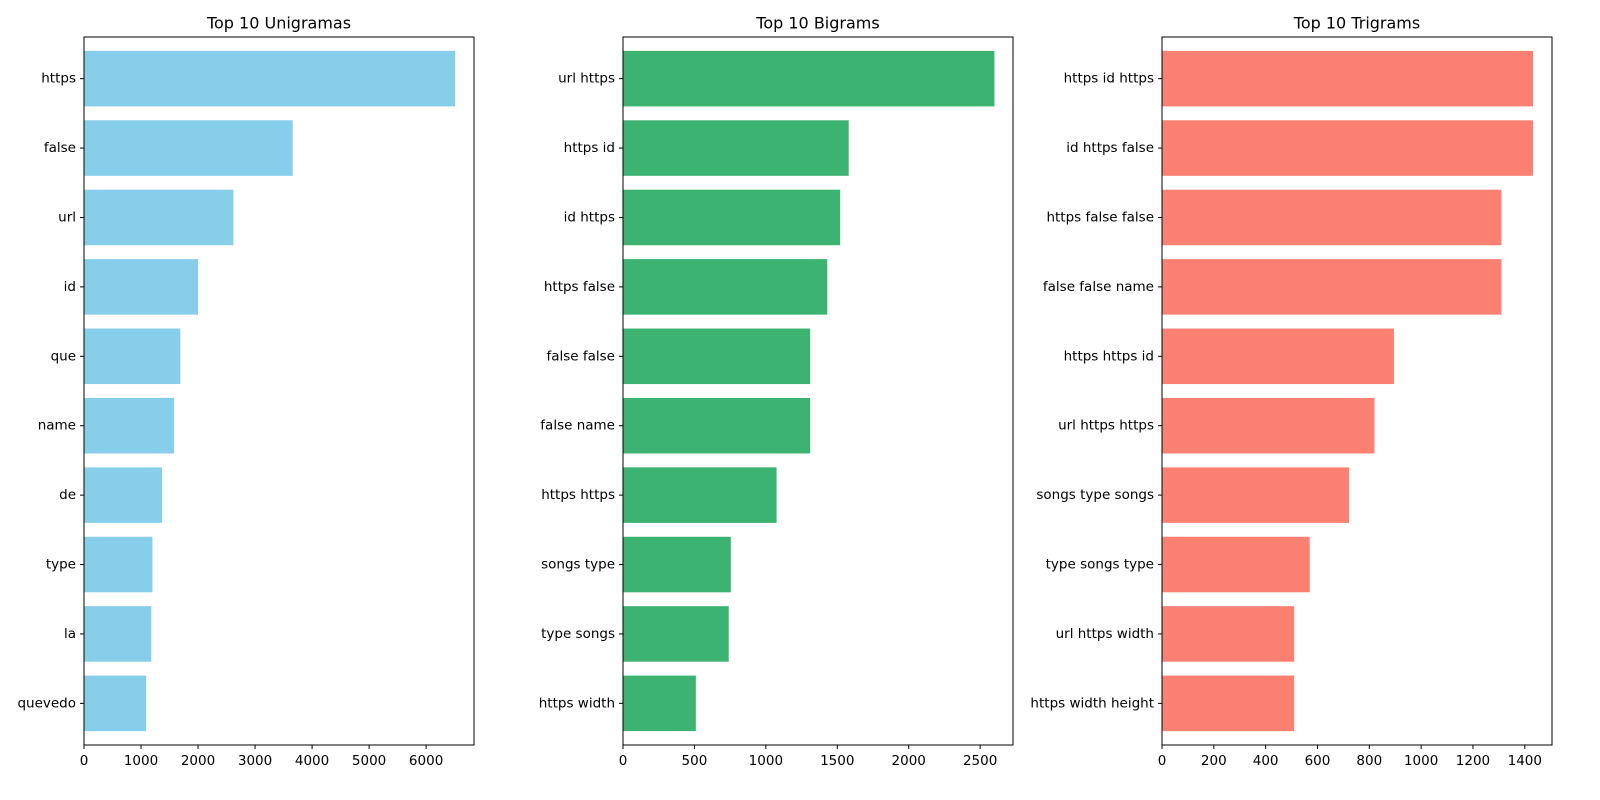 The image size is (1600, 800). What do you see at coordinates (577, 703) in the screenshot?
I see `bigram-category-label: https width` at bounding box center [577, 703].